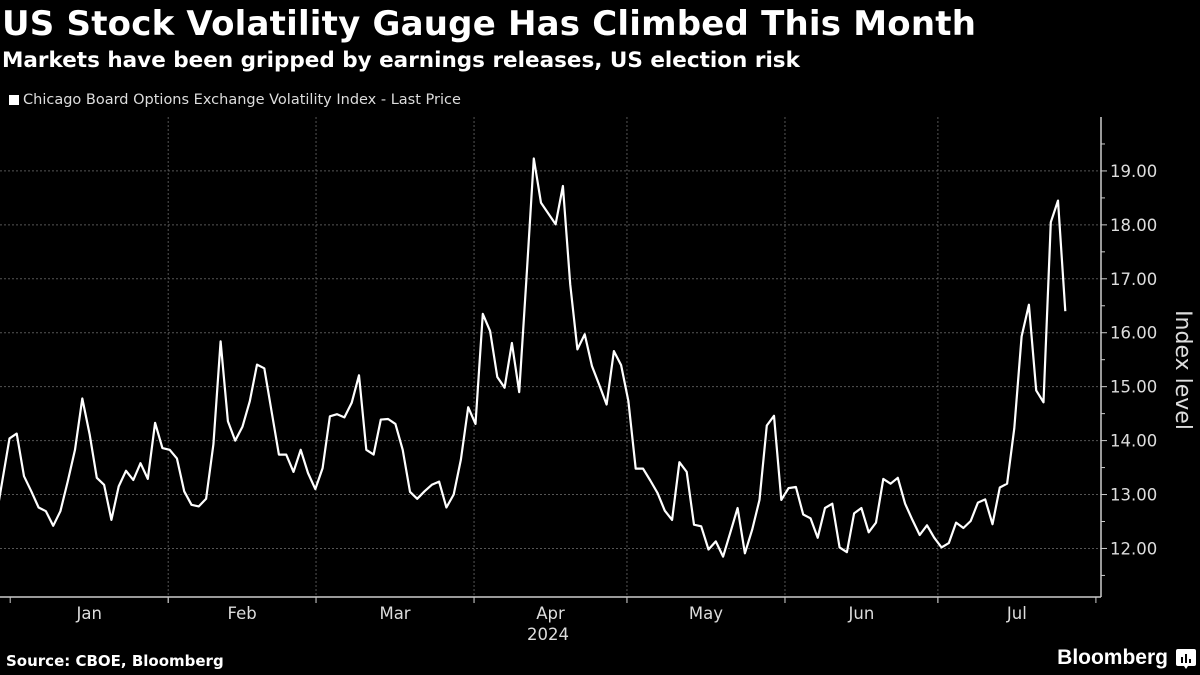  I want to click on bloomberg-logo: Bloomberg, so click(1112, 657).